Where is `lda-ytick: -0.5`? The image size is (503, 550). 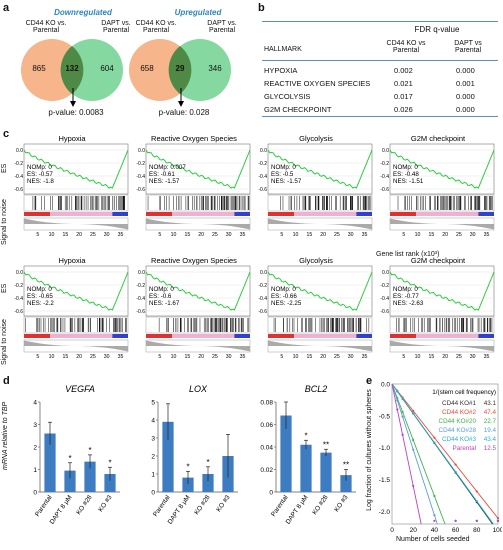
lda-ytick: -0.5 is located at coordinates (385, 416).